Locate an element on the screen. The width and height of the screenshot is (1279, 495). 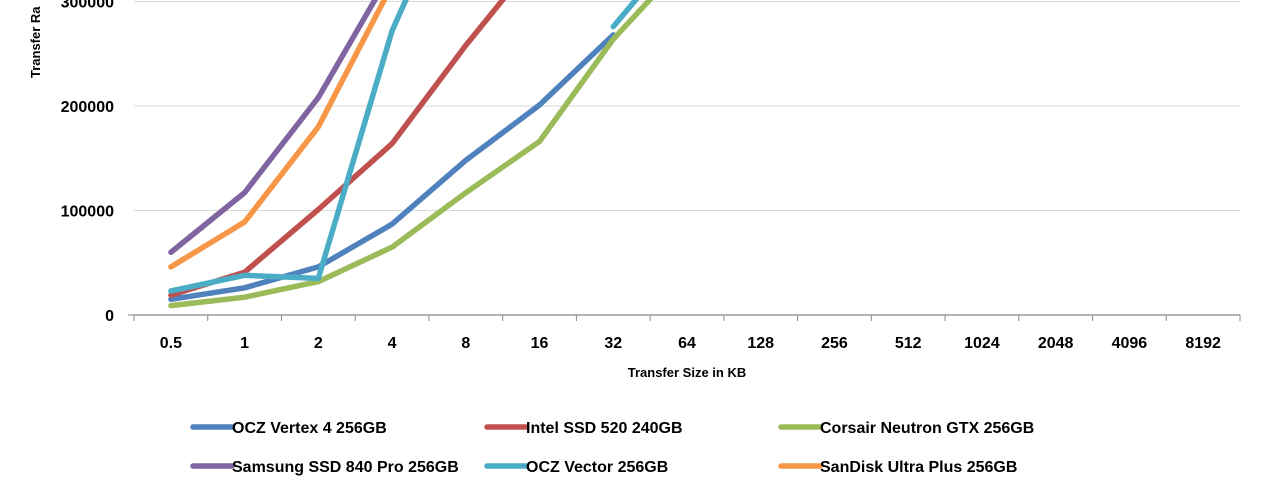
legend-label: Corsair Neutron GTX 256GB is located at coordinates (927, 428).